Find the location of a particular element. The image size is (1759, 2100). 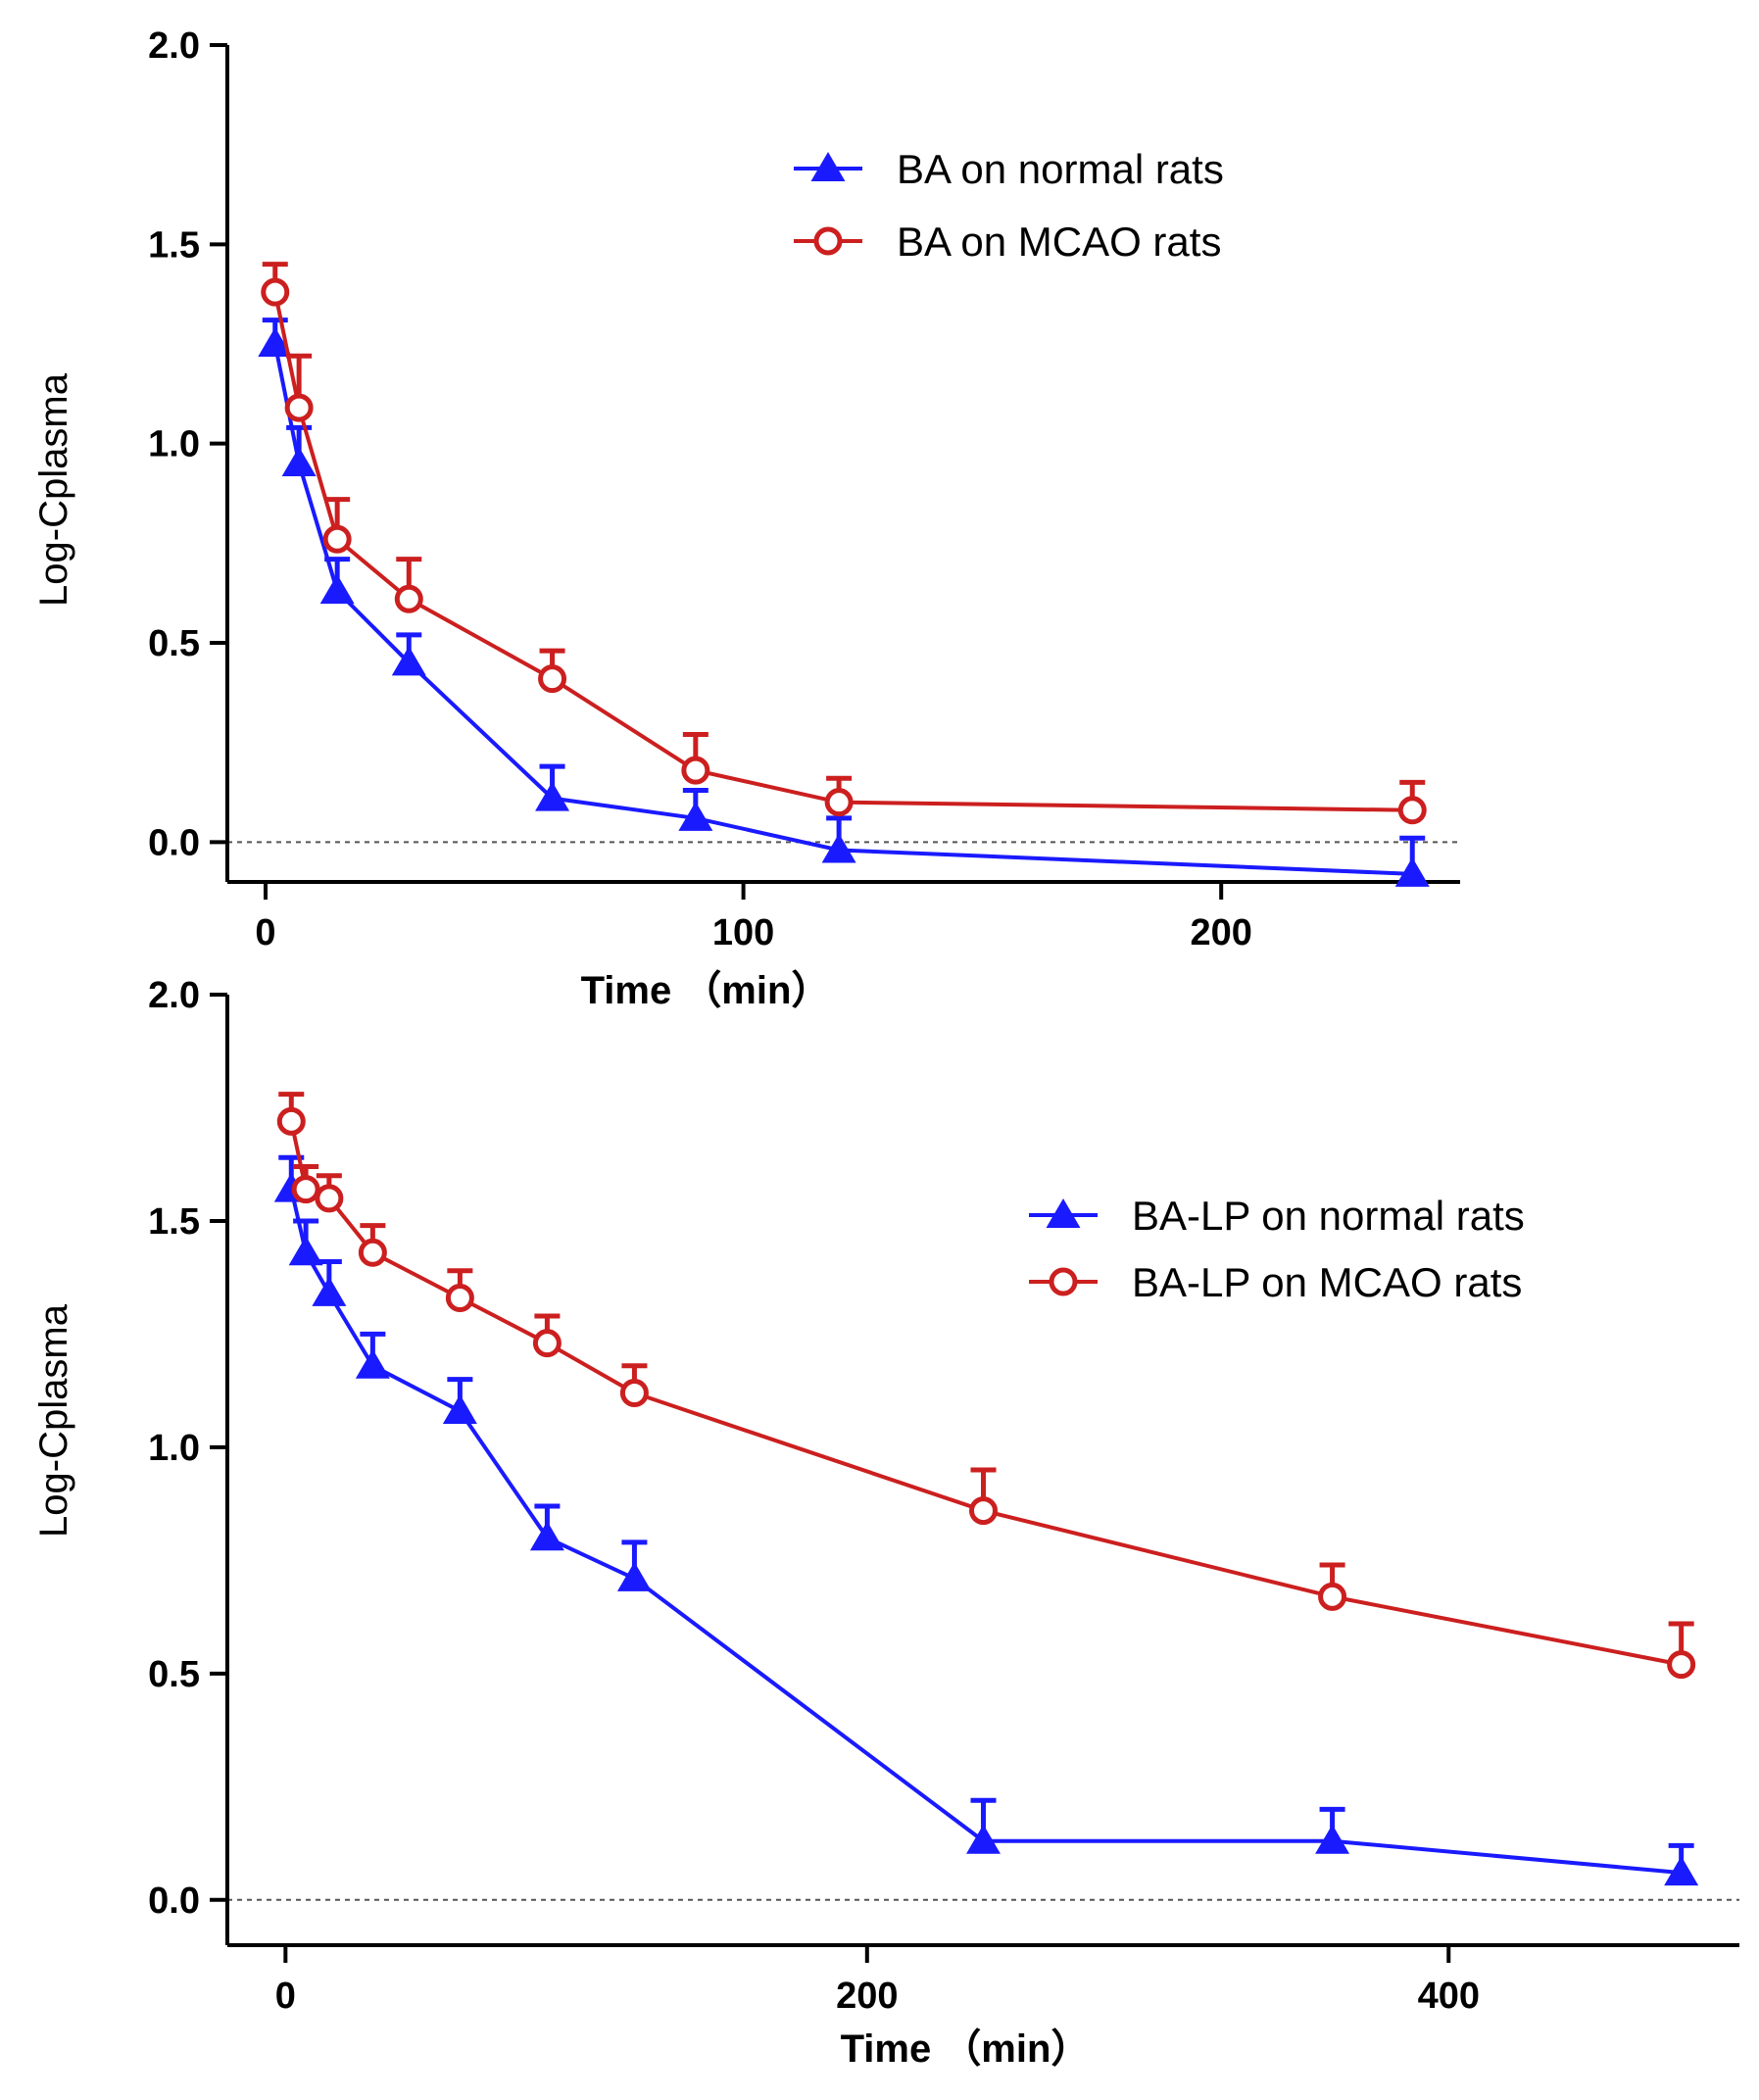

legend-label: BA on normal rats is located at coordinates (1060, 169).